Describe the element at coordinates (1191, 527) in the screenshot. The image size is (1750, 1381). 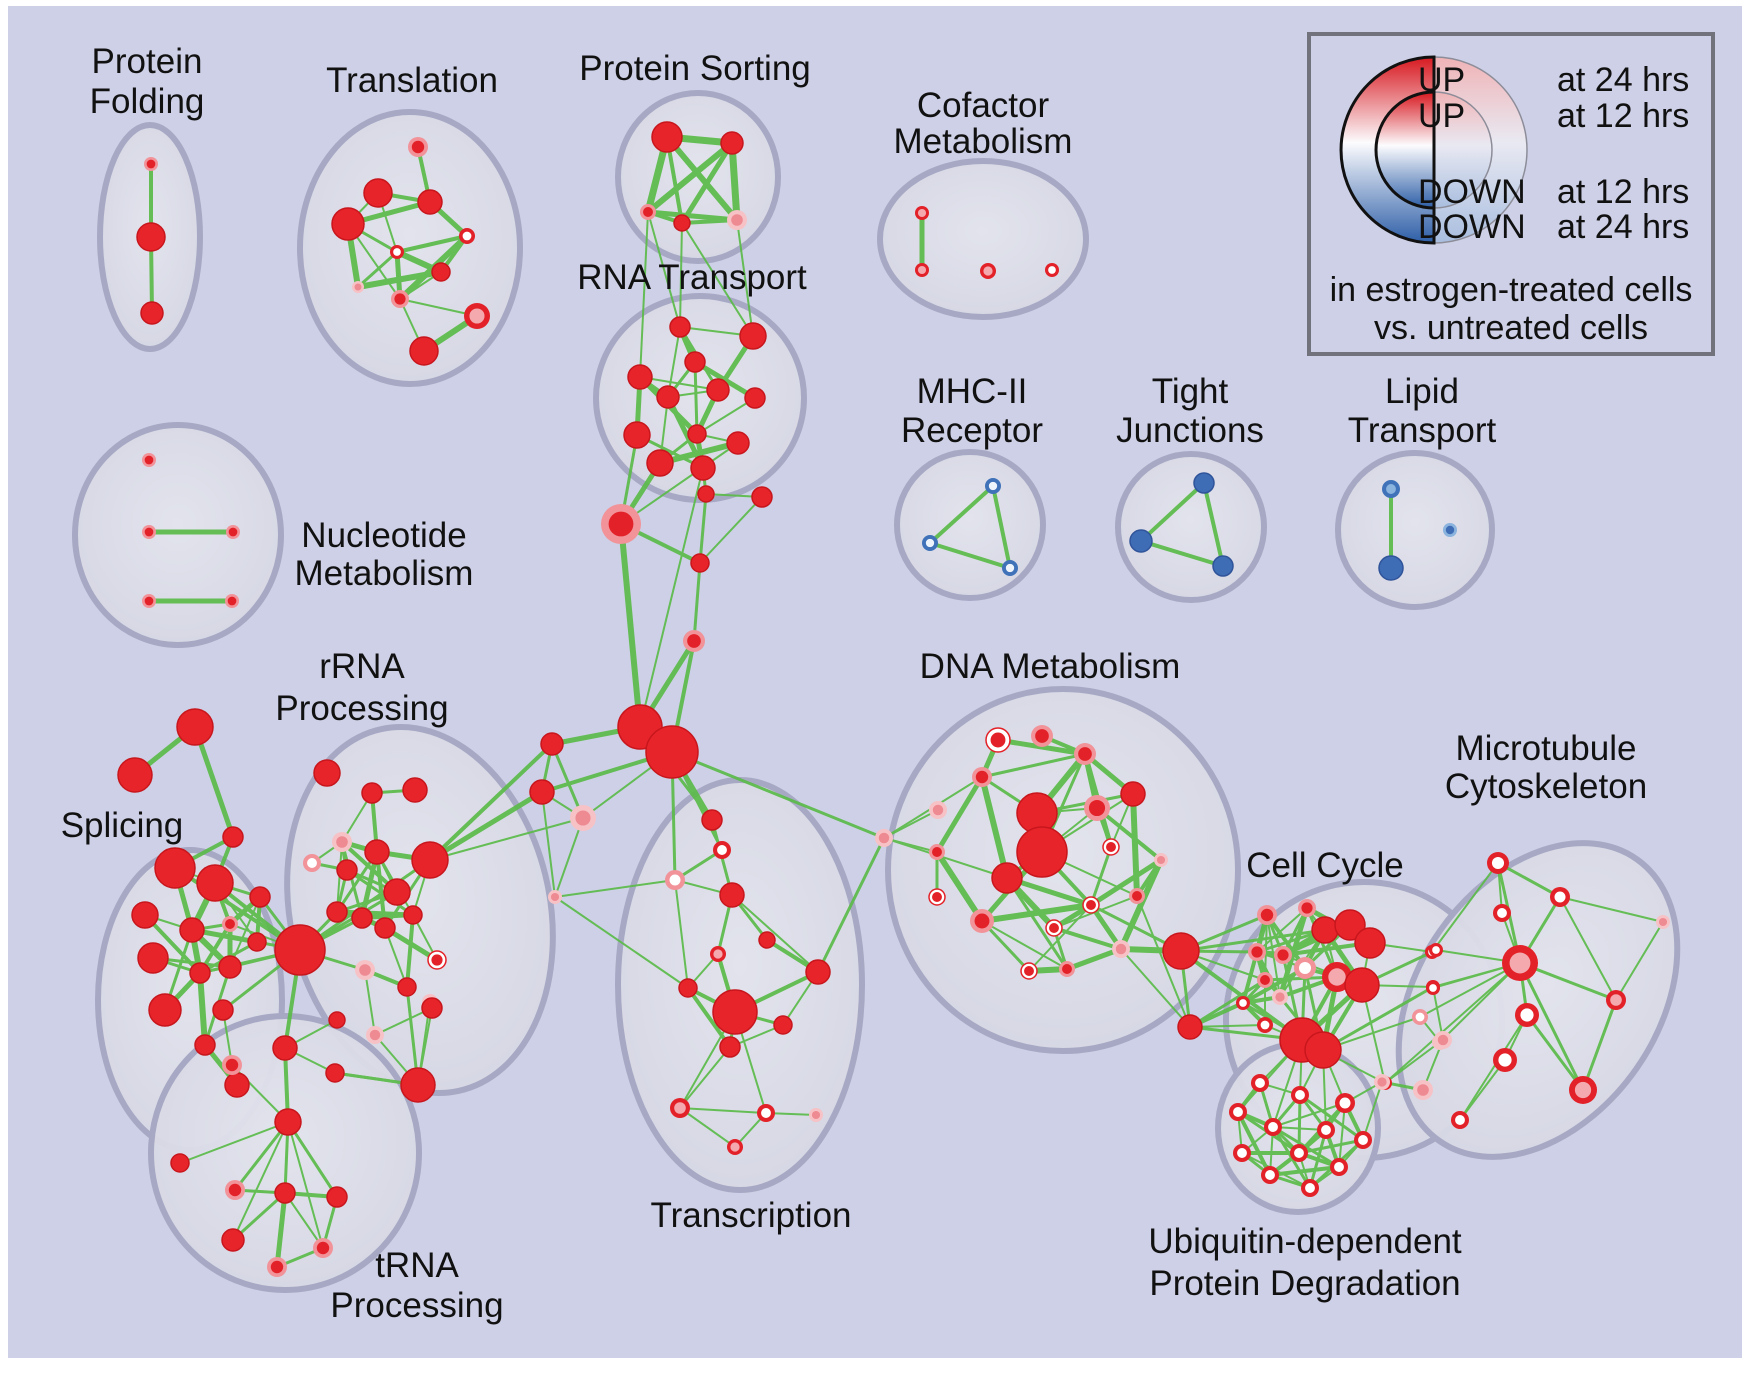
I see `cluster-tight-junctions` at that location.